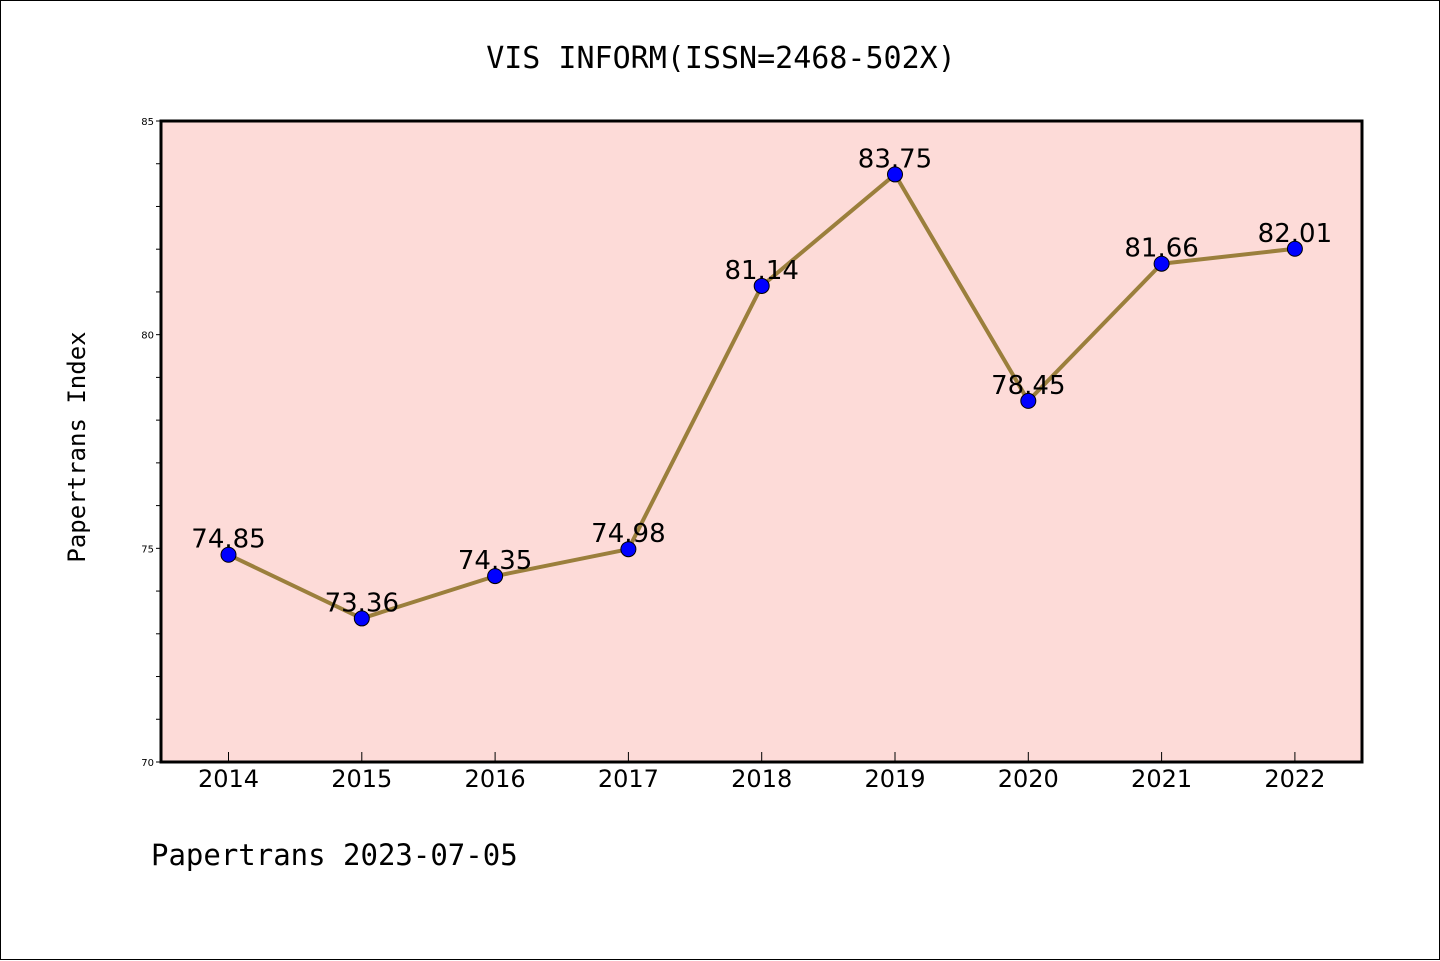 This screenshot has width=1440, height=961. I want to click on x-tick-label: 2014, so click(228, 779).